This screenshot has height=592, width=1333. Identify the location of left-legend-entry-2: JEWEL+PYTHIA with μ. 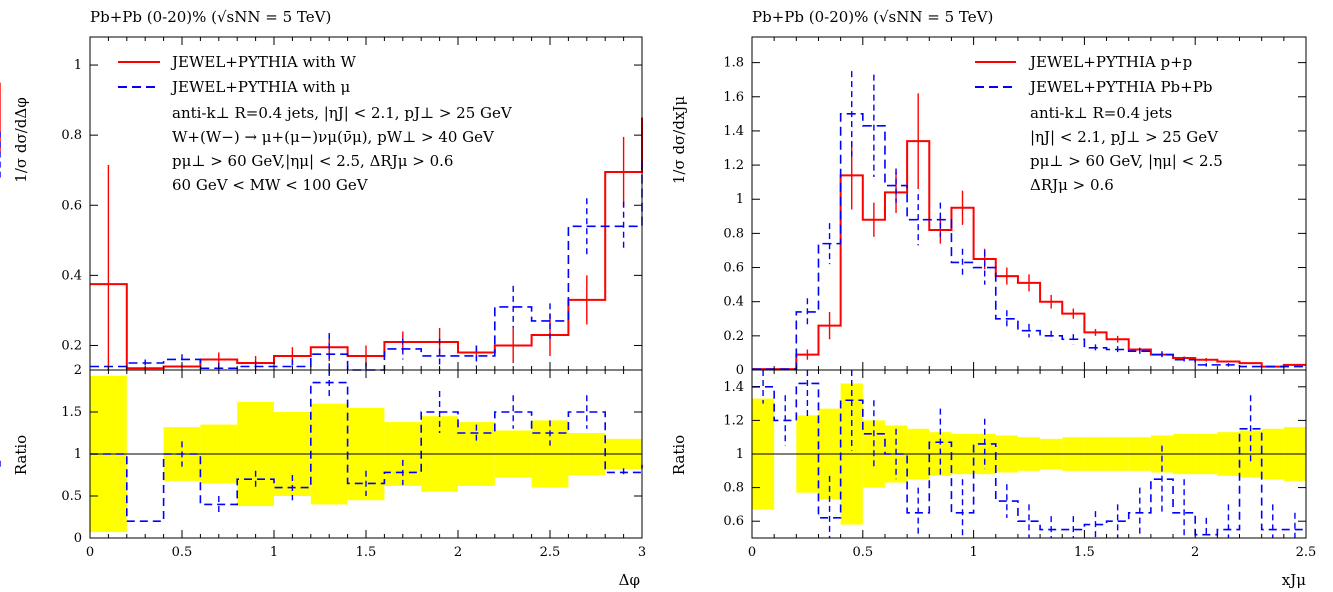
(260, 87).